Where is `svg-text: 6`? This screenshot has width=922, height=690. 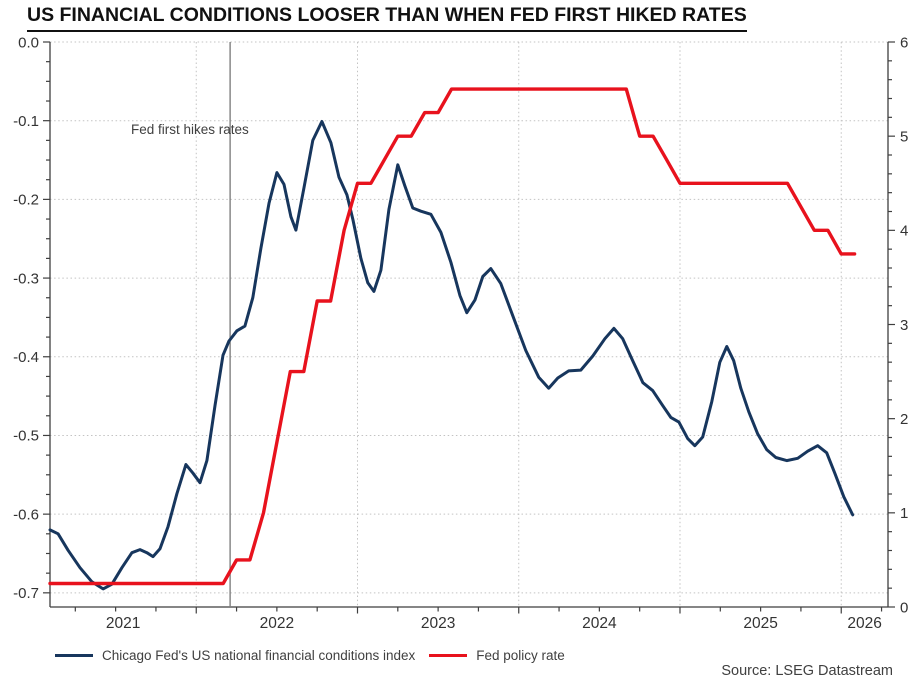 svg-text: 6 is located at coordinates (904, 42).